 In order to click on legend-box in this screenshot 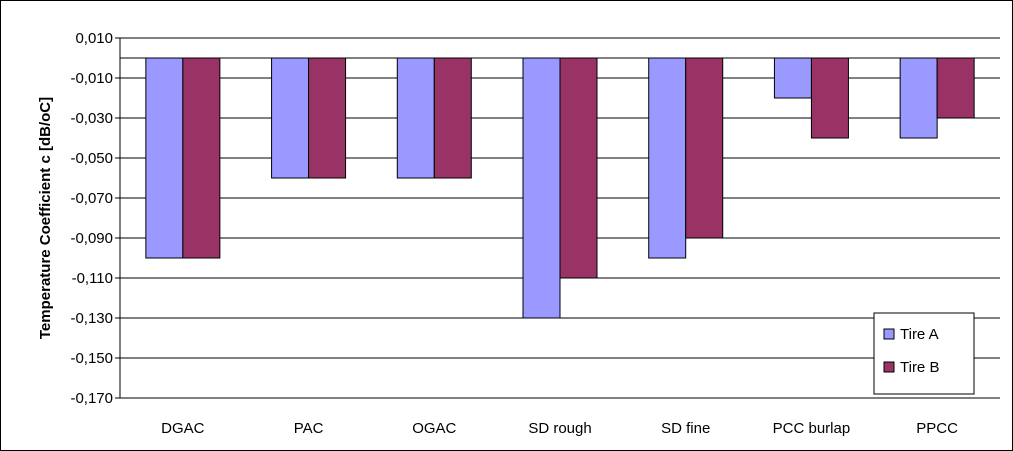, I will do `click(924, 353)`.